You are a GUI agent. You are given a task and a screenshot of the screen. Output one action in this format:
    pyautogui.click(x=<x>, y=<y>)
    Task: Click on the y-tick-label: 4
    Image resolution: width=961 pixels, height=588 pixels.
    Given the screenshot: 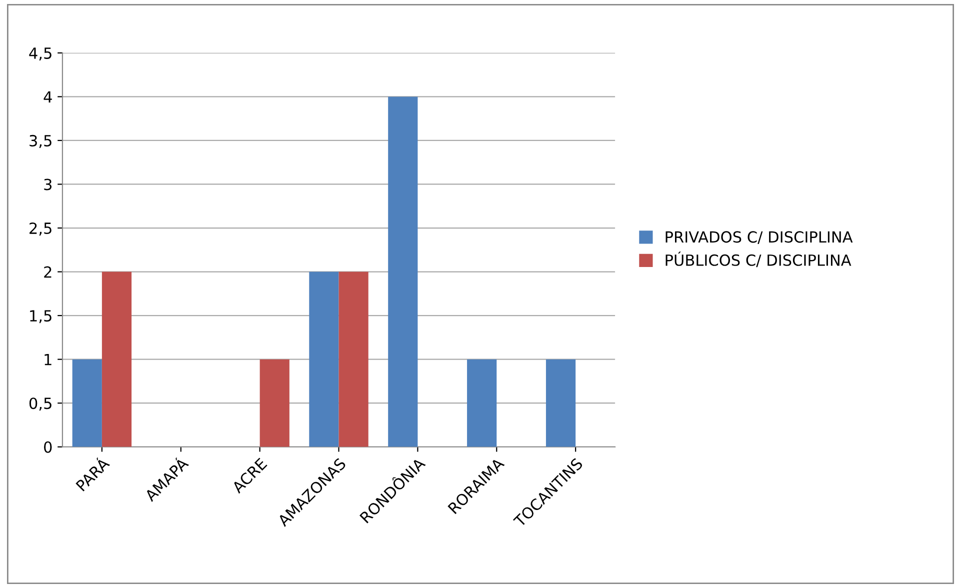 What is the action you would take?
    pyautogui.click(x=48, y=96)
    